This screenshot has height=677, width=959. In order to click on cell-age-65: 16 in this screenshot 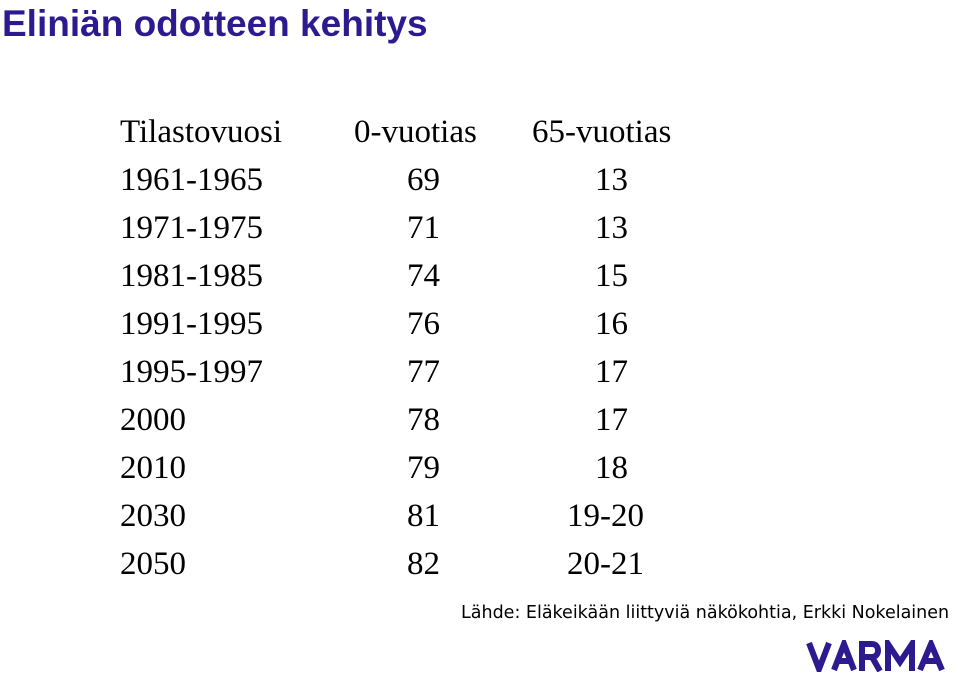, I will do `click(611, 324)`.